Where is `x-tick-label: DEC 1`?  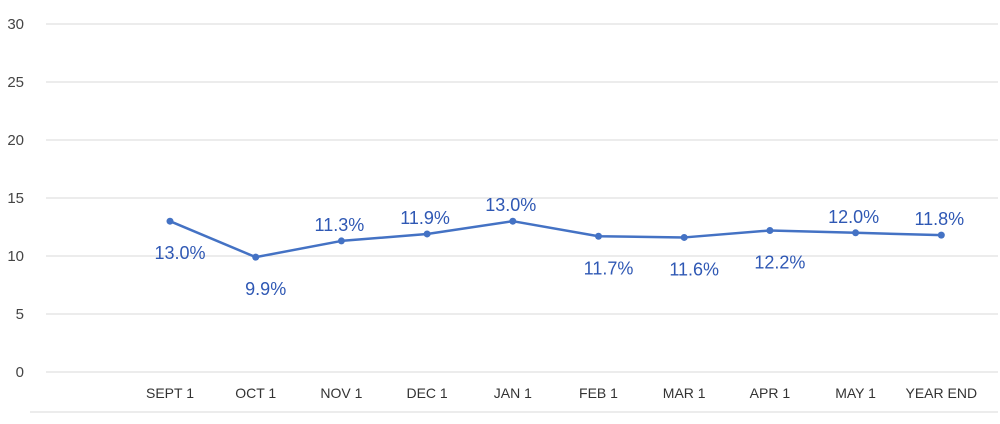 x-tick-label: DEC 1 is located at coordinates (426, 393).